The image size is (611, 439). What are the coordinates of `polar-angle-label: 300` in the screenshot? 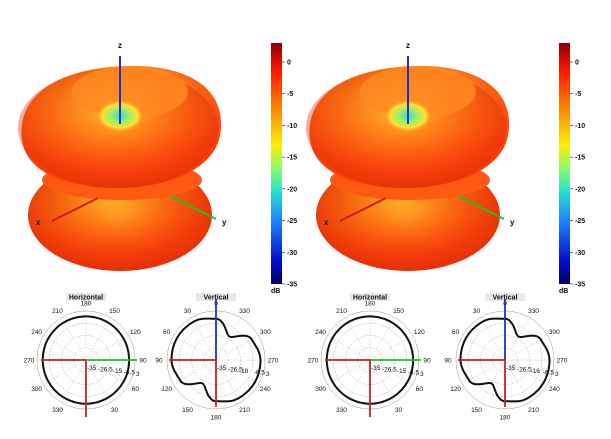 It's located at (320, 389).